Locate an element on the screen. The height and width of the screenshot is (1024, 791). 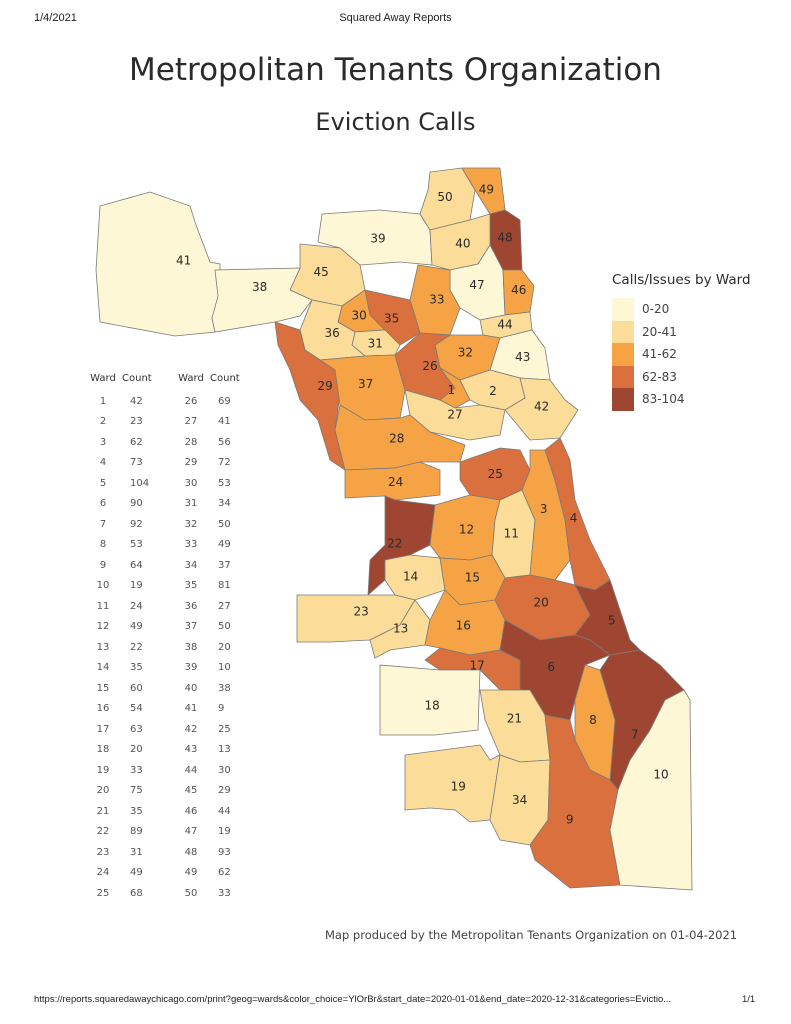
ward-46-shape is located at coordinates (518, 292).